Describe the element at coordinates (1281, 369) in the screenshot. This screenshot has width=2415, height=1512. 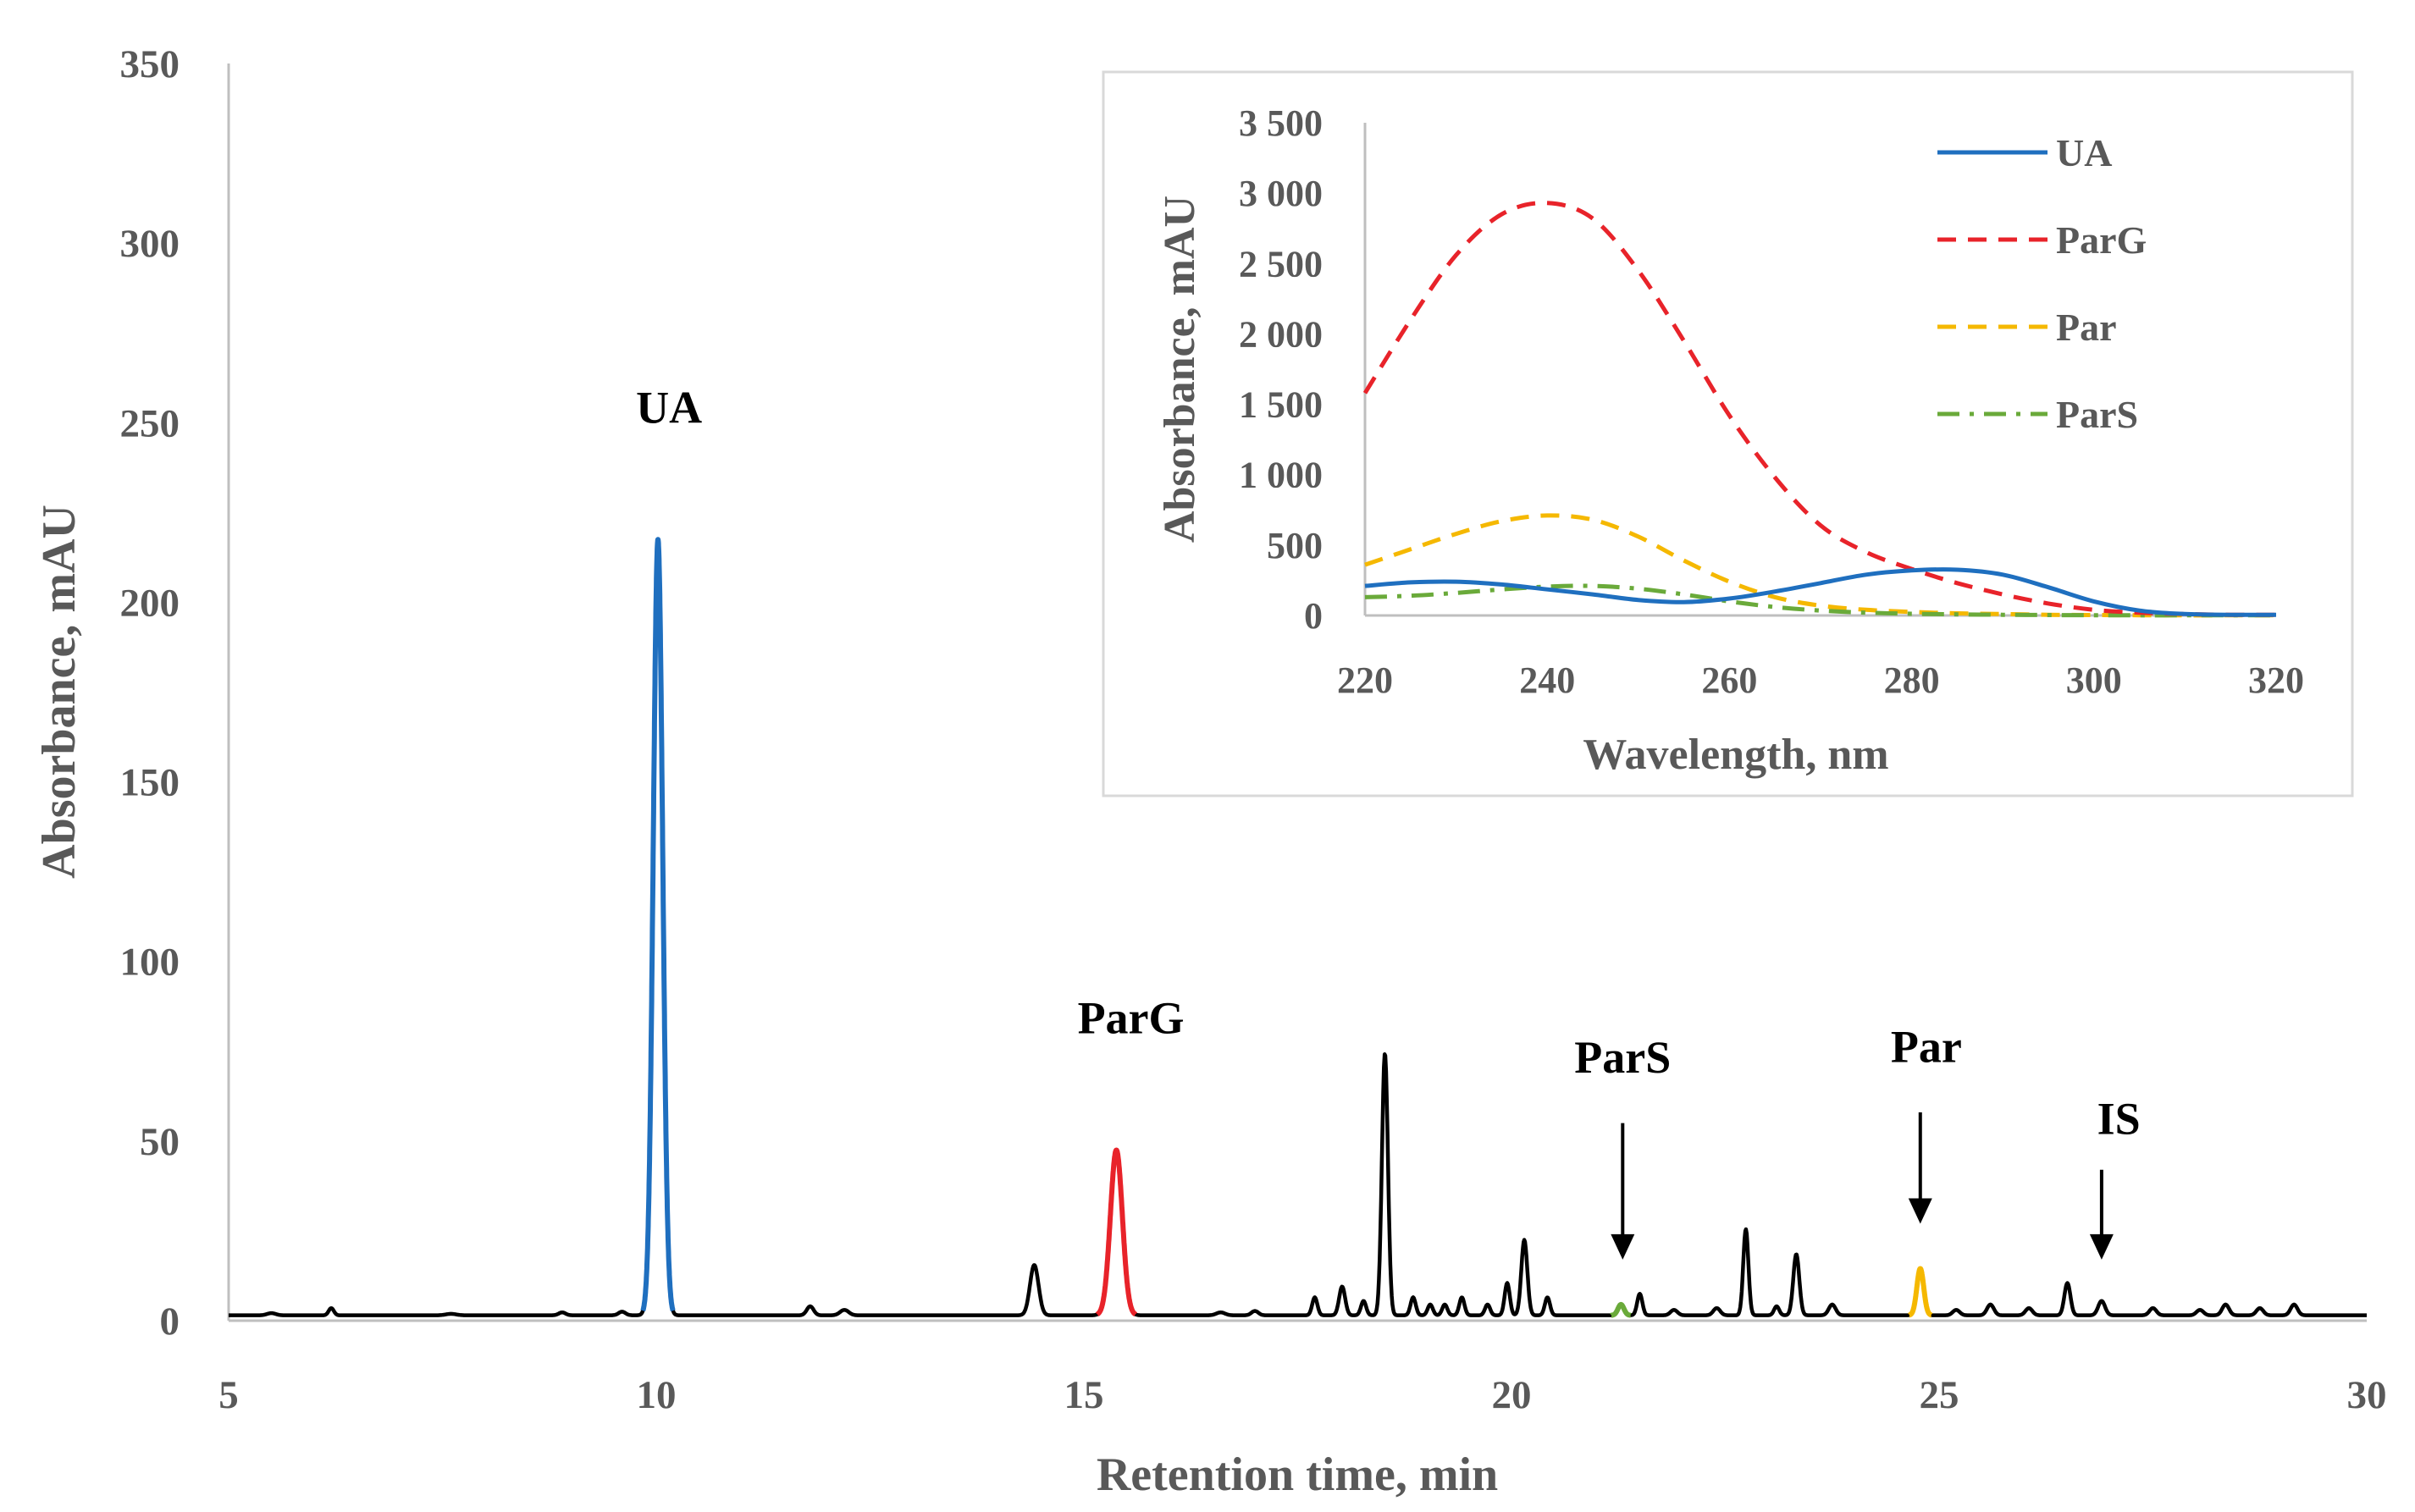
I see `inset-y-tick-labels: 0 500 1 000 1 500 2 000 2 500 3 000 3 500` at that location.